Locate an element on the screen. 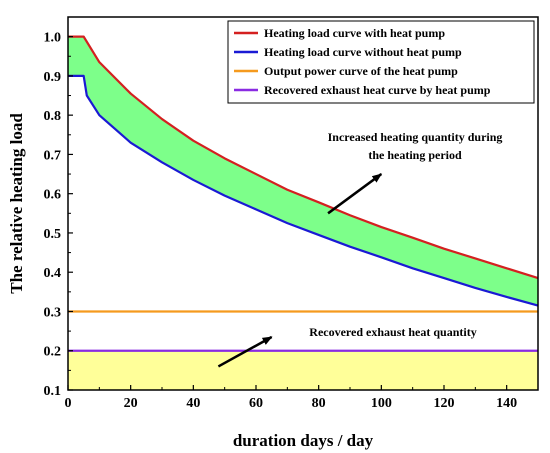 The image size is (550, 453). y-tick-label: 0.6 is located at coordinates (53, 195).